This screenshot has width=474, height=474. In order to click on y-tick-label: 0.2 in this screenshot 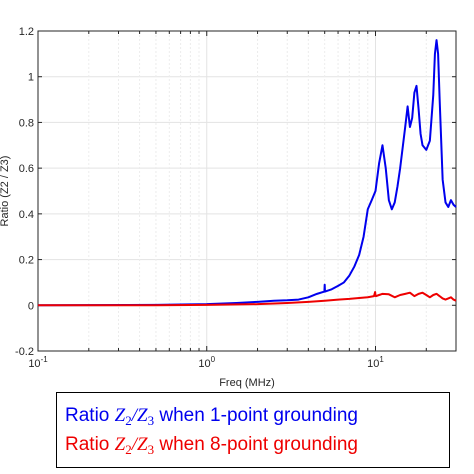, I will do `click(26, 261)`.